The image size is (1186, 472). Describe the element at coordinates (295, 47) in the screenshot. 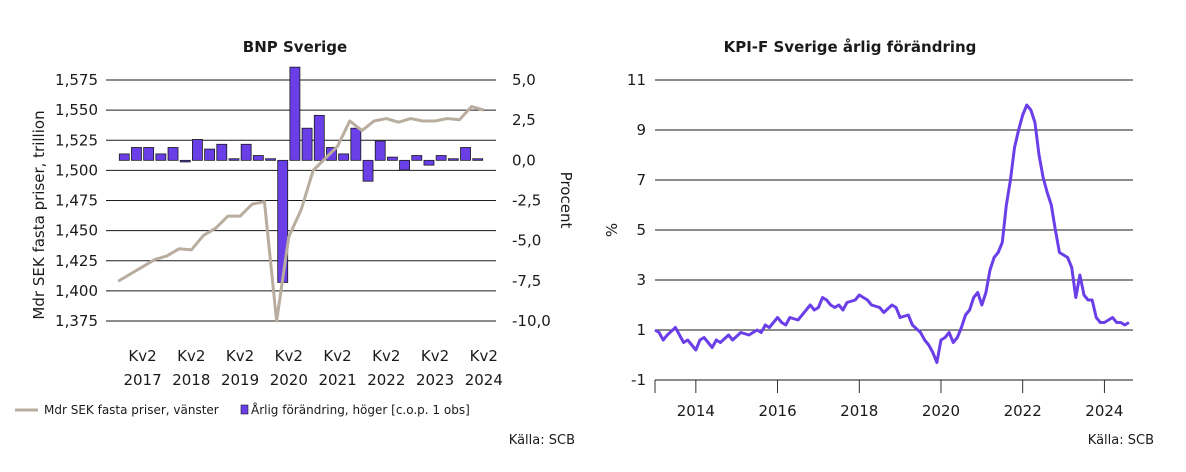

I see `gdp-chart-title: BNP Sverige` at that location.